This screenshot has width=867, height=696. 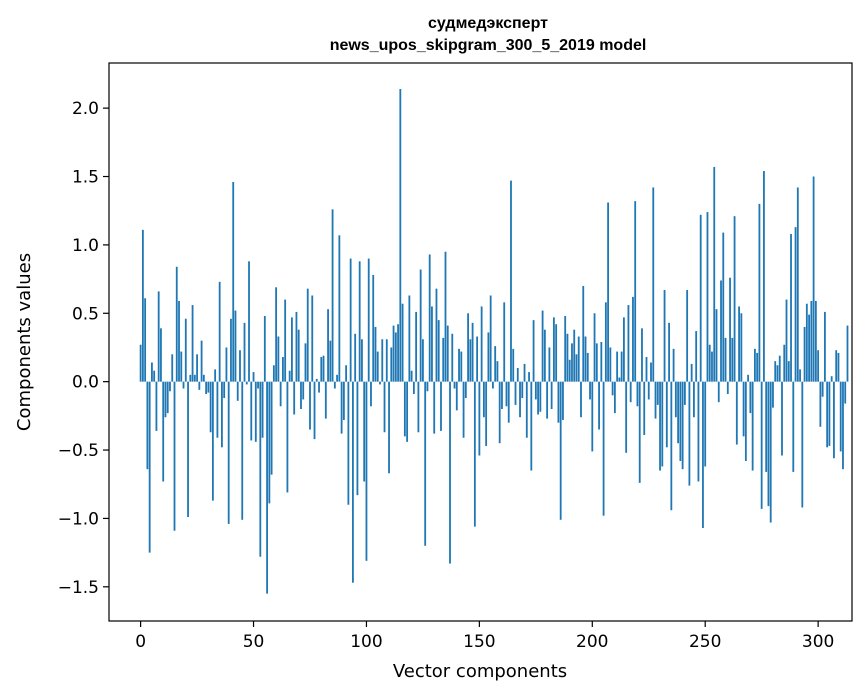 I want to click on x-tick-label: 150, so click(x=479, y=642).